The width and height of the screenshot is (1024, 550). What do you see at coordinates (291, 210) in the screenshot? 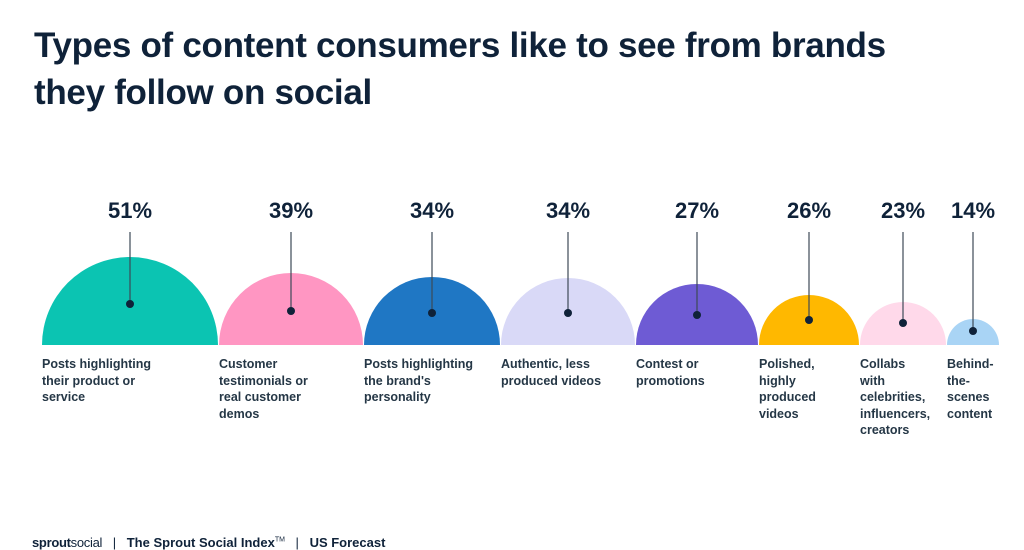
I see `value-label: 39%` at bounding box center [291, 210].